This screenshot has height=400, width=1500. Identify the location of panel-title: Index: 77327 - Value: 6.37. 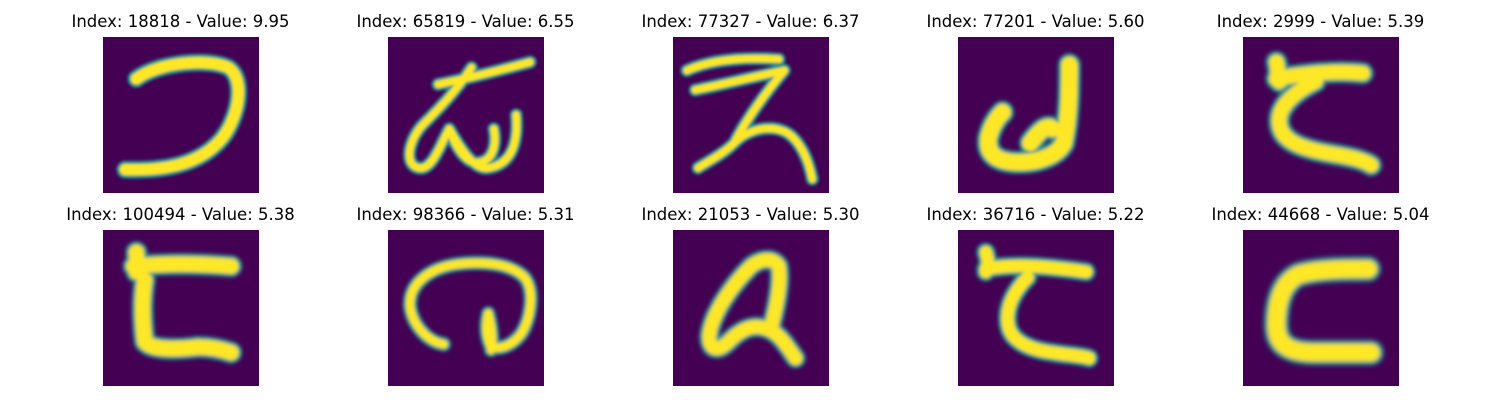
(750, 21).